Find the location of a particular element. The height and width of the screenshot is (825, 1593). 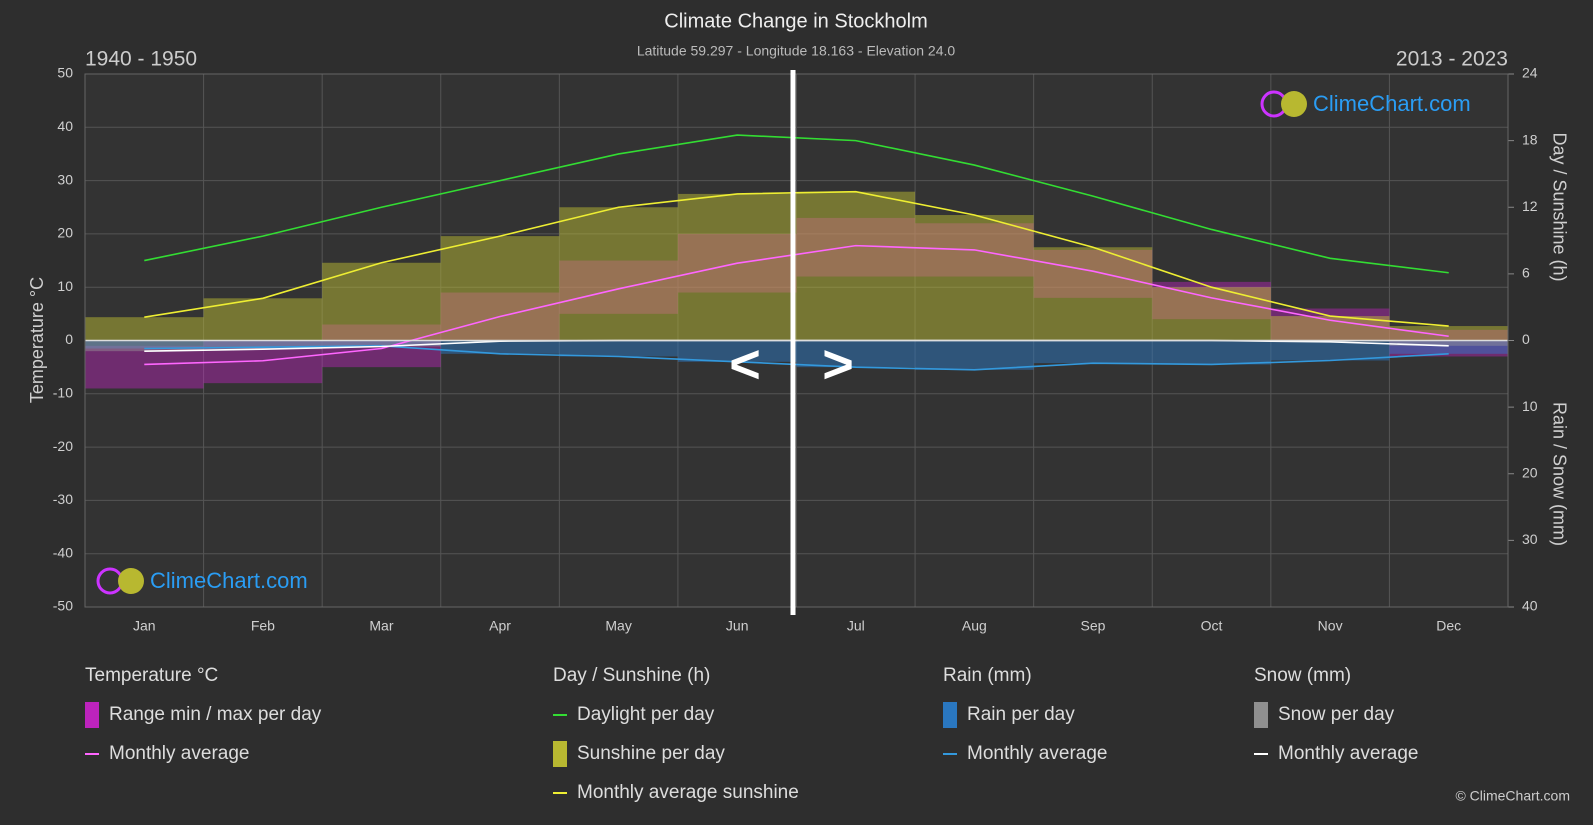

x-tick-label: Jul is located at coordinates (856, 626).